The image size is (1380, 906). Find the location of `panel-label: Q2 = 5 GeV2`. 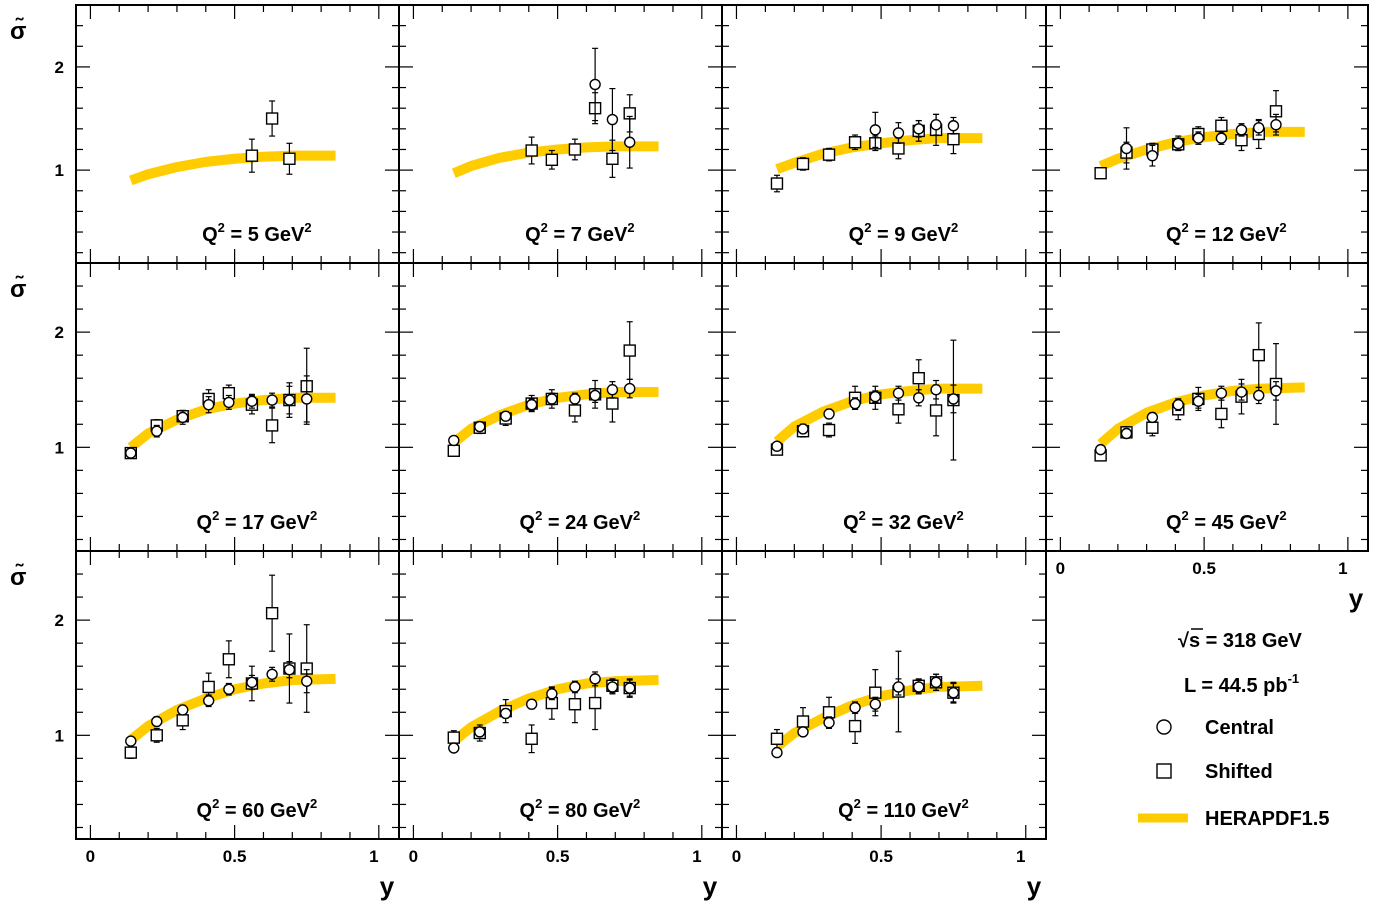

panel-label: Q2 = 5 GeV2 is located at coordinates (257, 233).